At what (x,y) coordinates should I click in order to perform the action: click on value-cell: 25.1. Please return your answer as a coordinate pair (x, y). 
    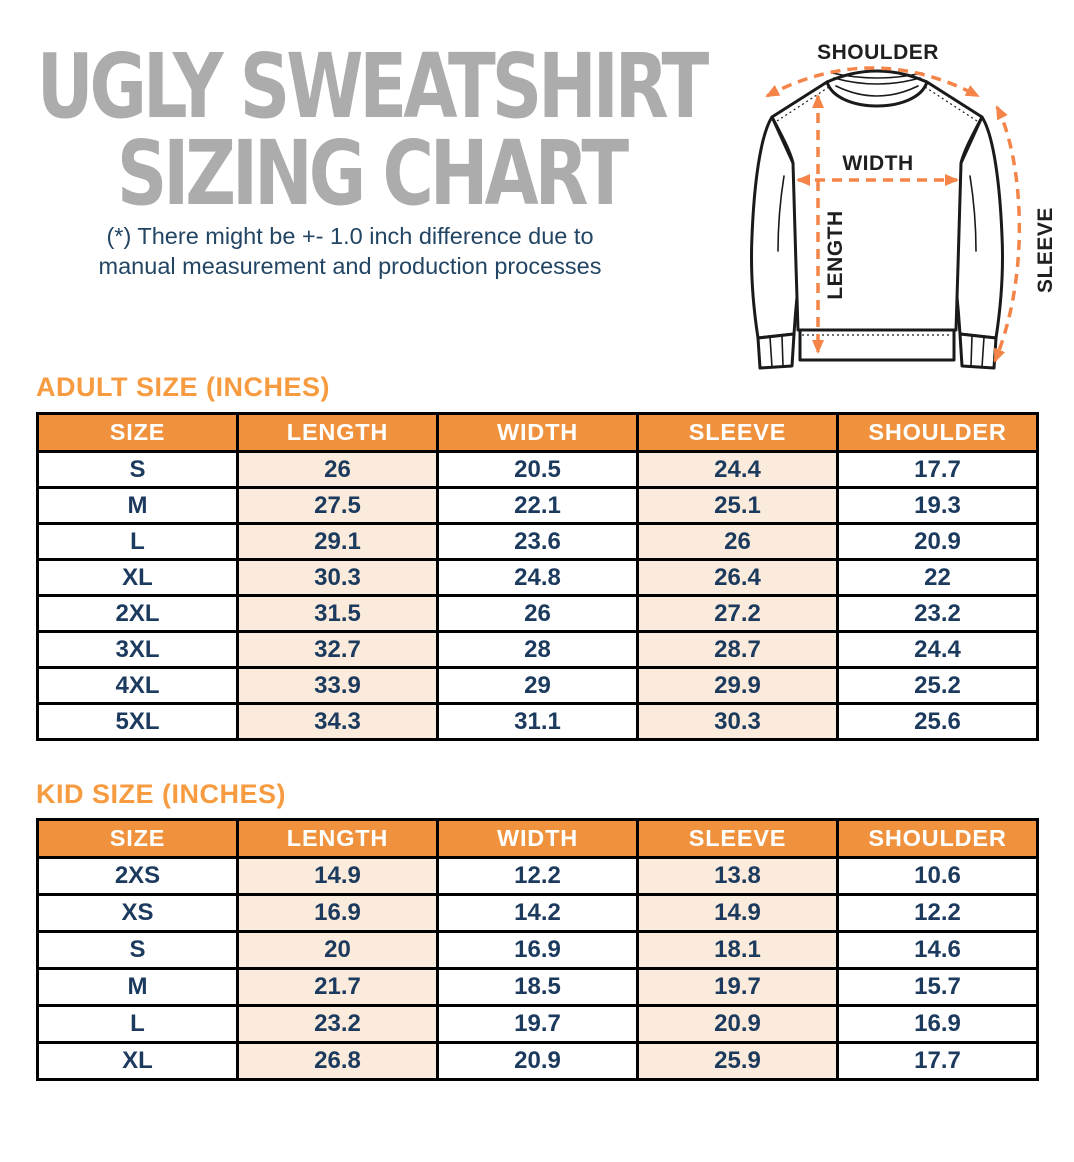
    Looking at the image, I should click on (737, 505).